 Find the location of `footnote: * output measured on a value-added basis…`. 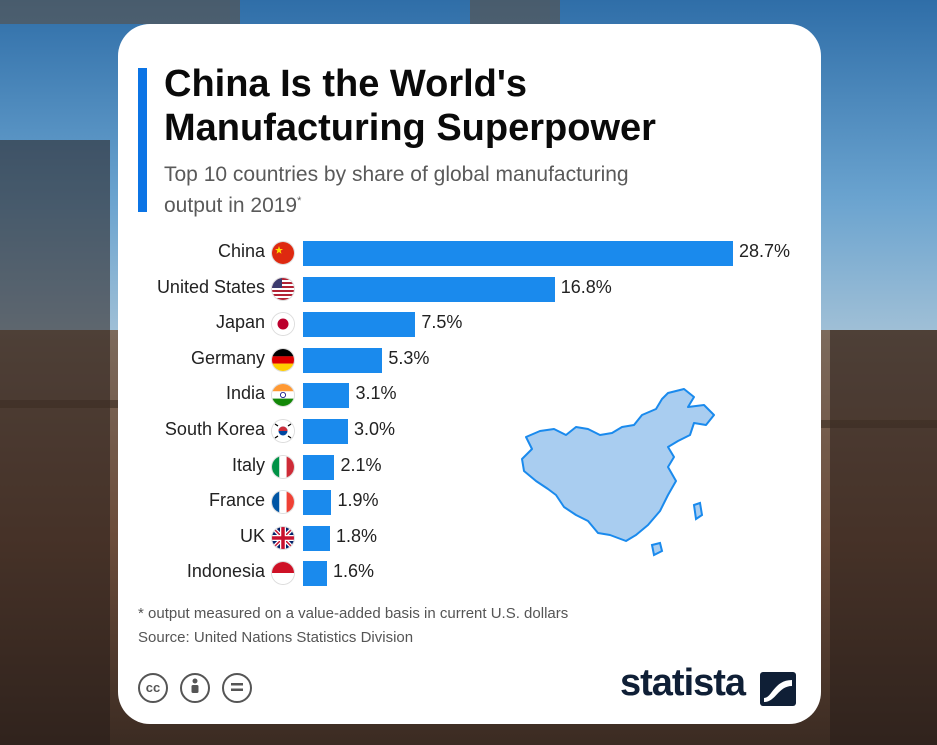

footnote: * output measured on a value-added basis… is located at coordinates (353, 613).